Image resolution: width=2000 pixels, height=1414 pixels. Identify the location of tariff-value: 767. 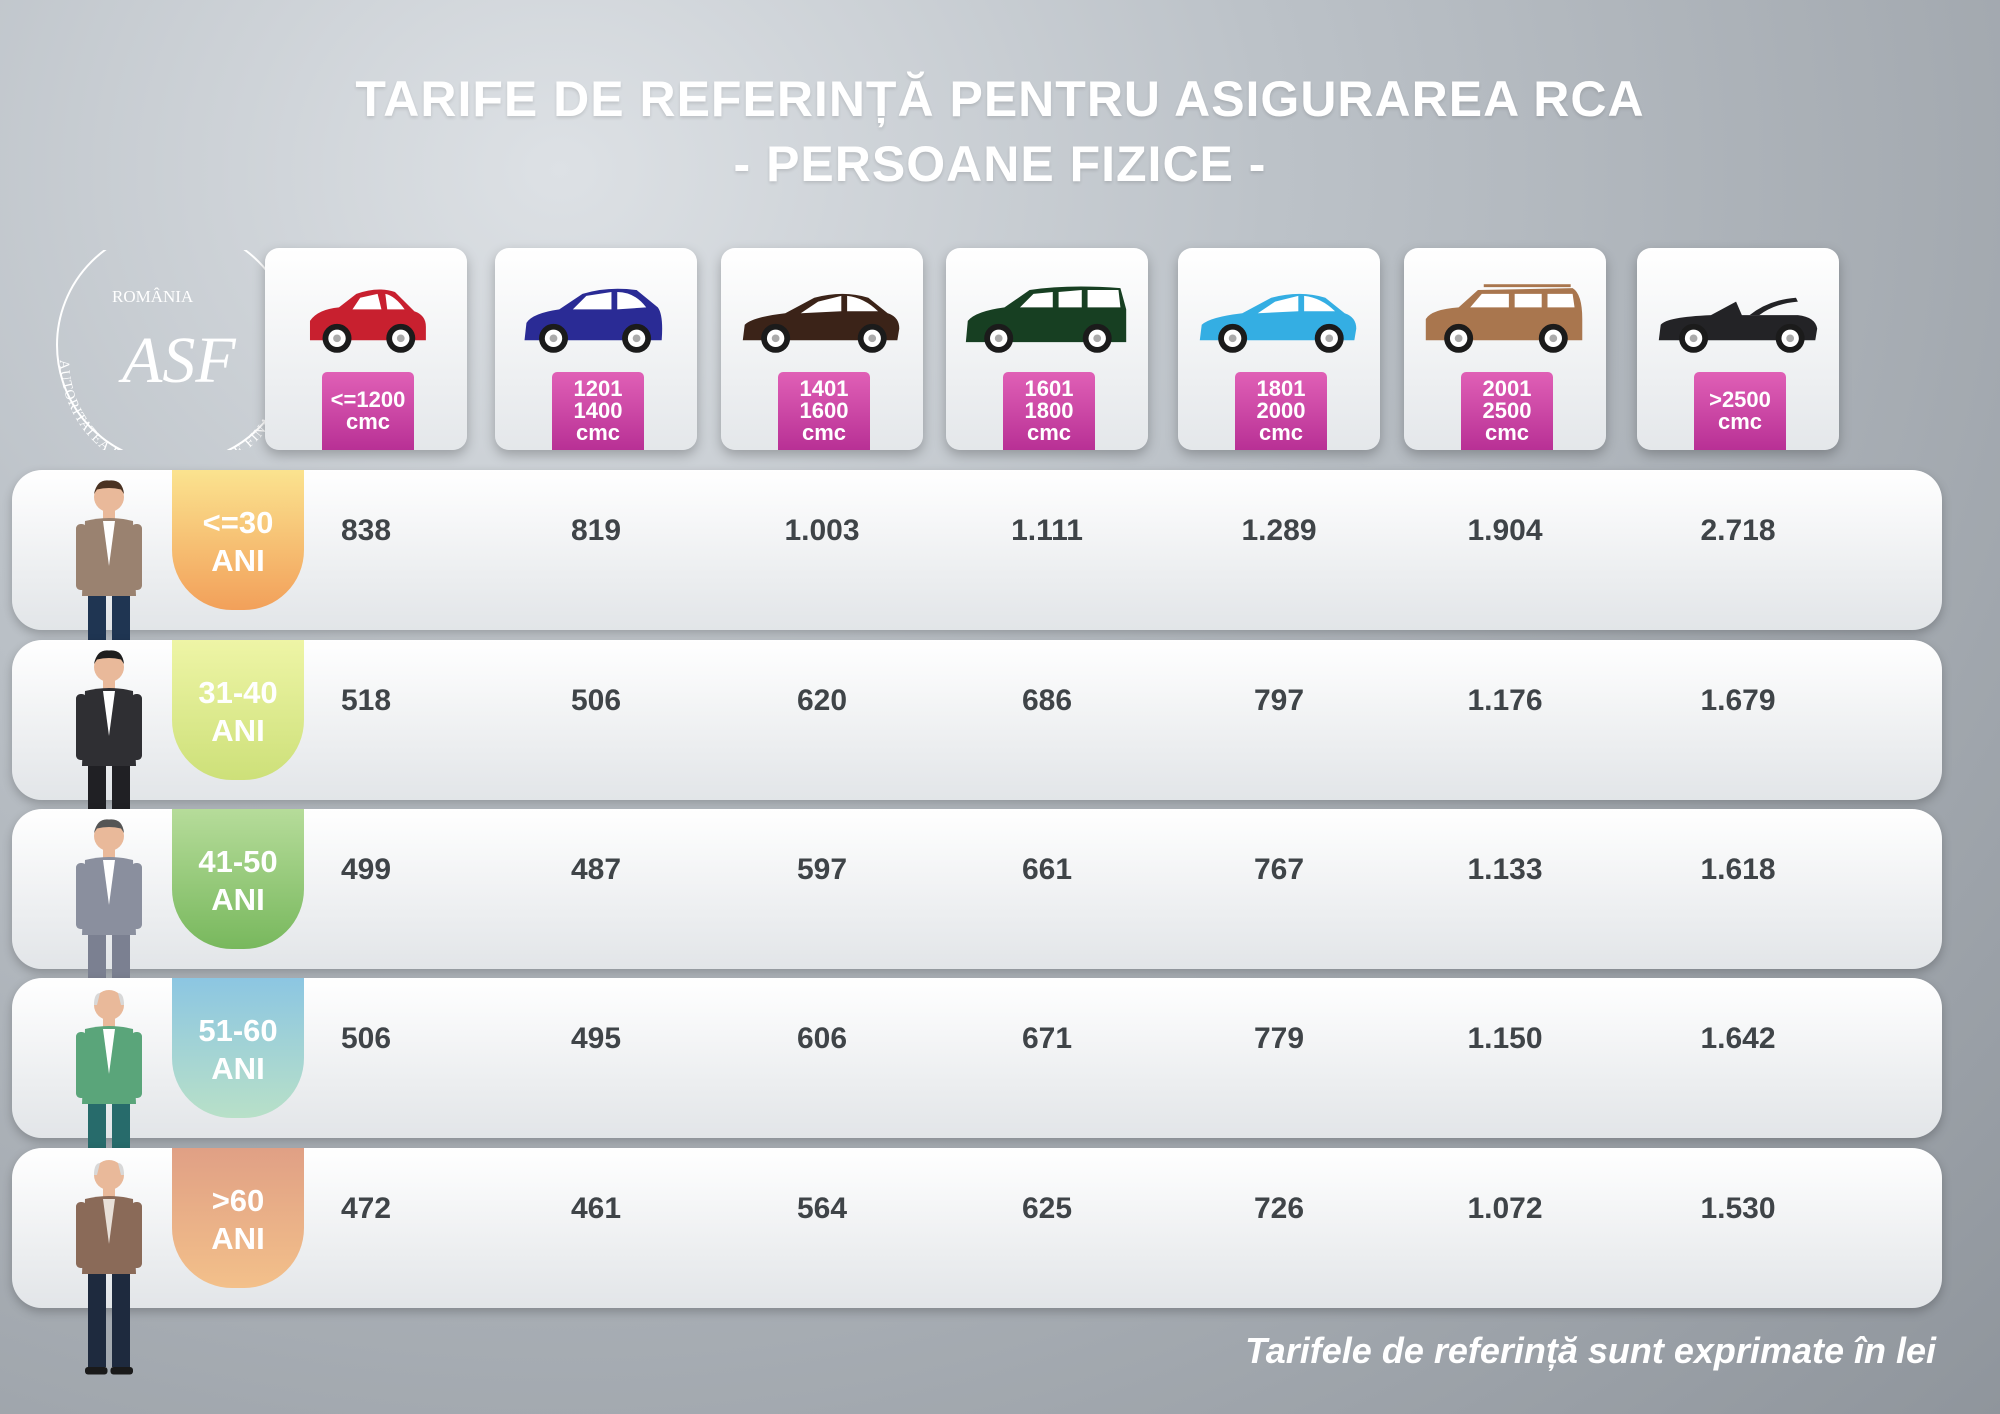
(1279, 869).